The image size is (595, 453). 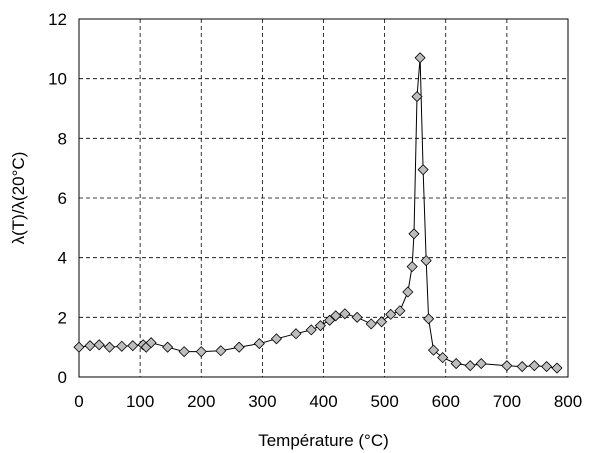 What do you see at coordinates (62, 198) in the screenshot?
I see `y-tick-label: 6` at bounding box center [62, 198].